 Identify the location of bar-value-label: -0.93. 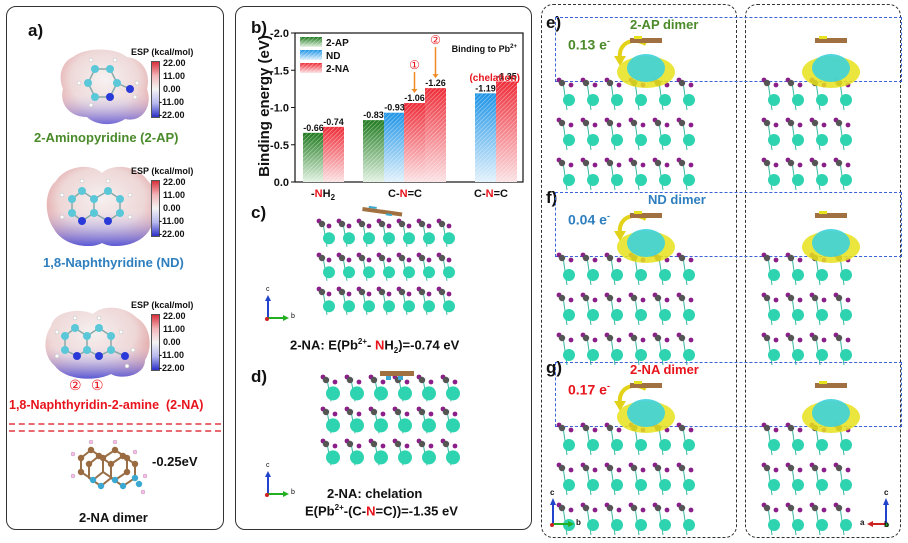
(394, 108).